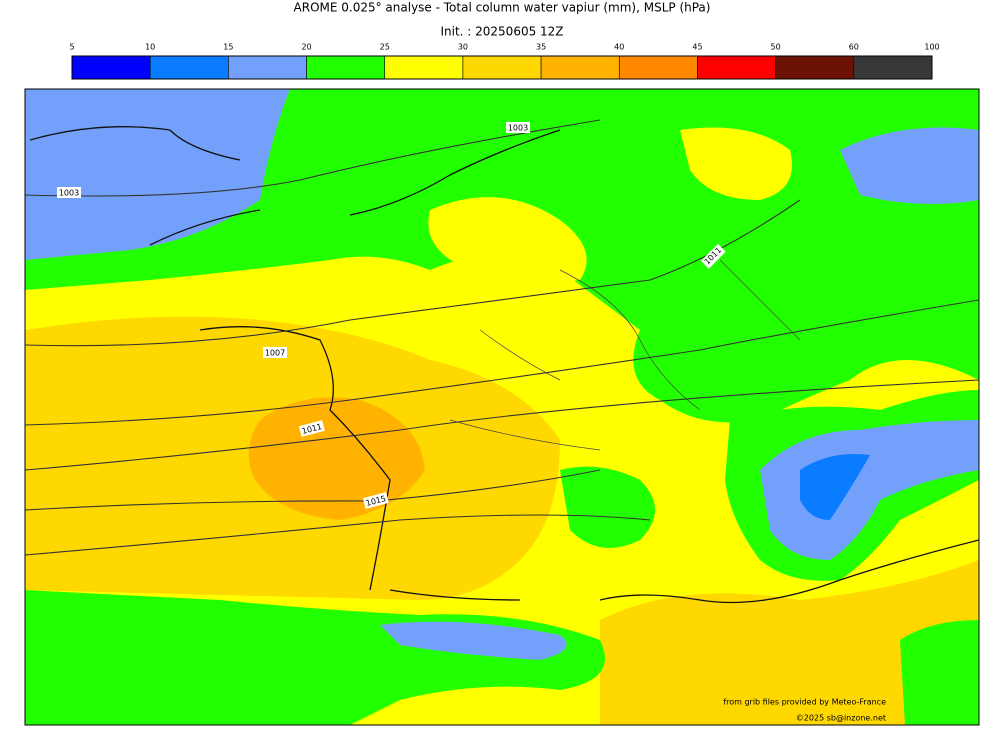  What do you see at coordinates (311, 428) in the screenshot?
I see `isobar-label: 1011` at bounding box center [311, 428].